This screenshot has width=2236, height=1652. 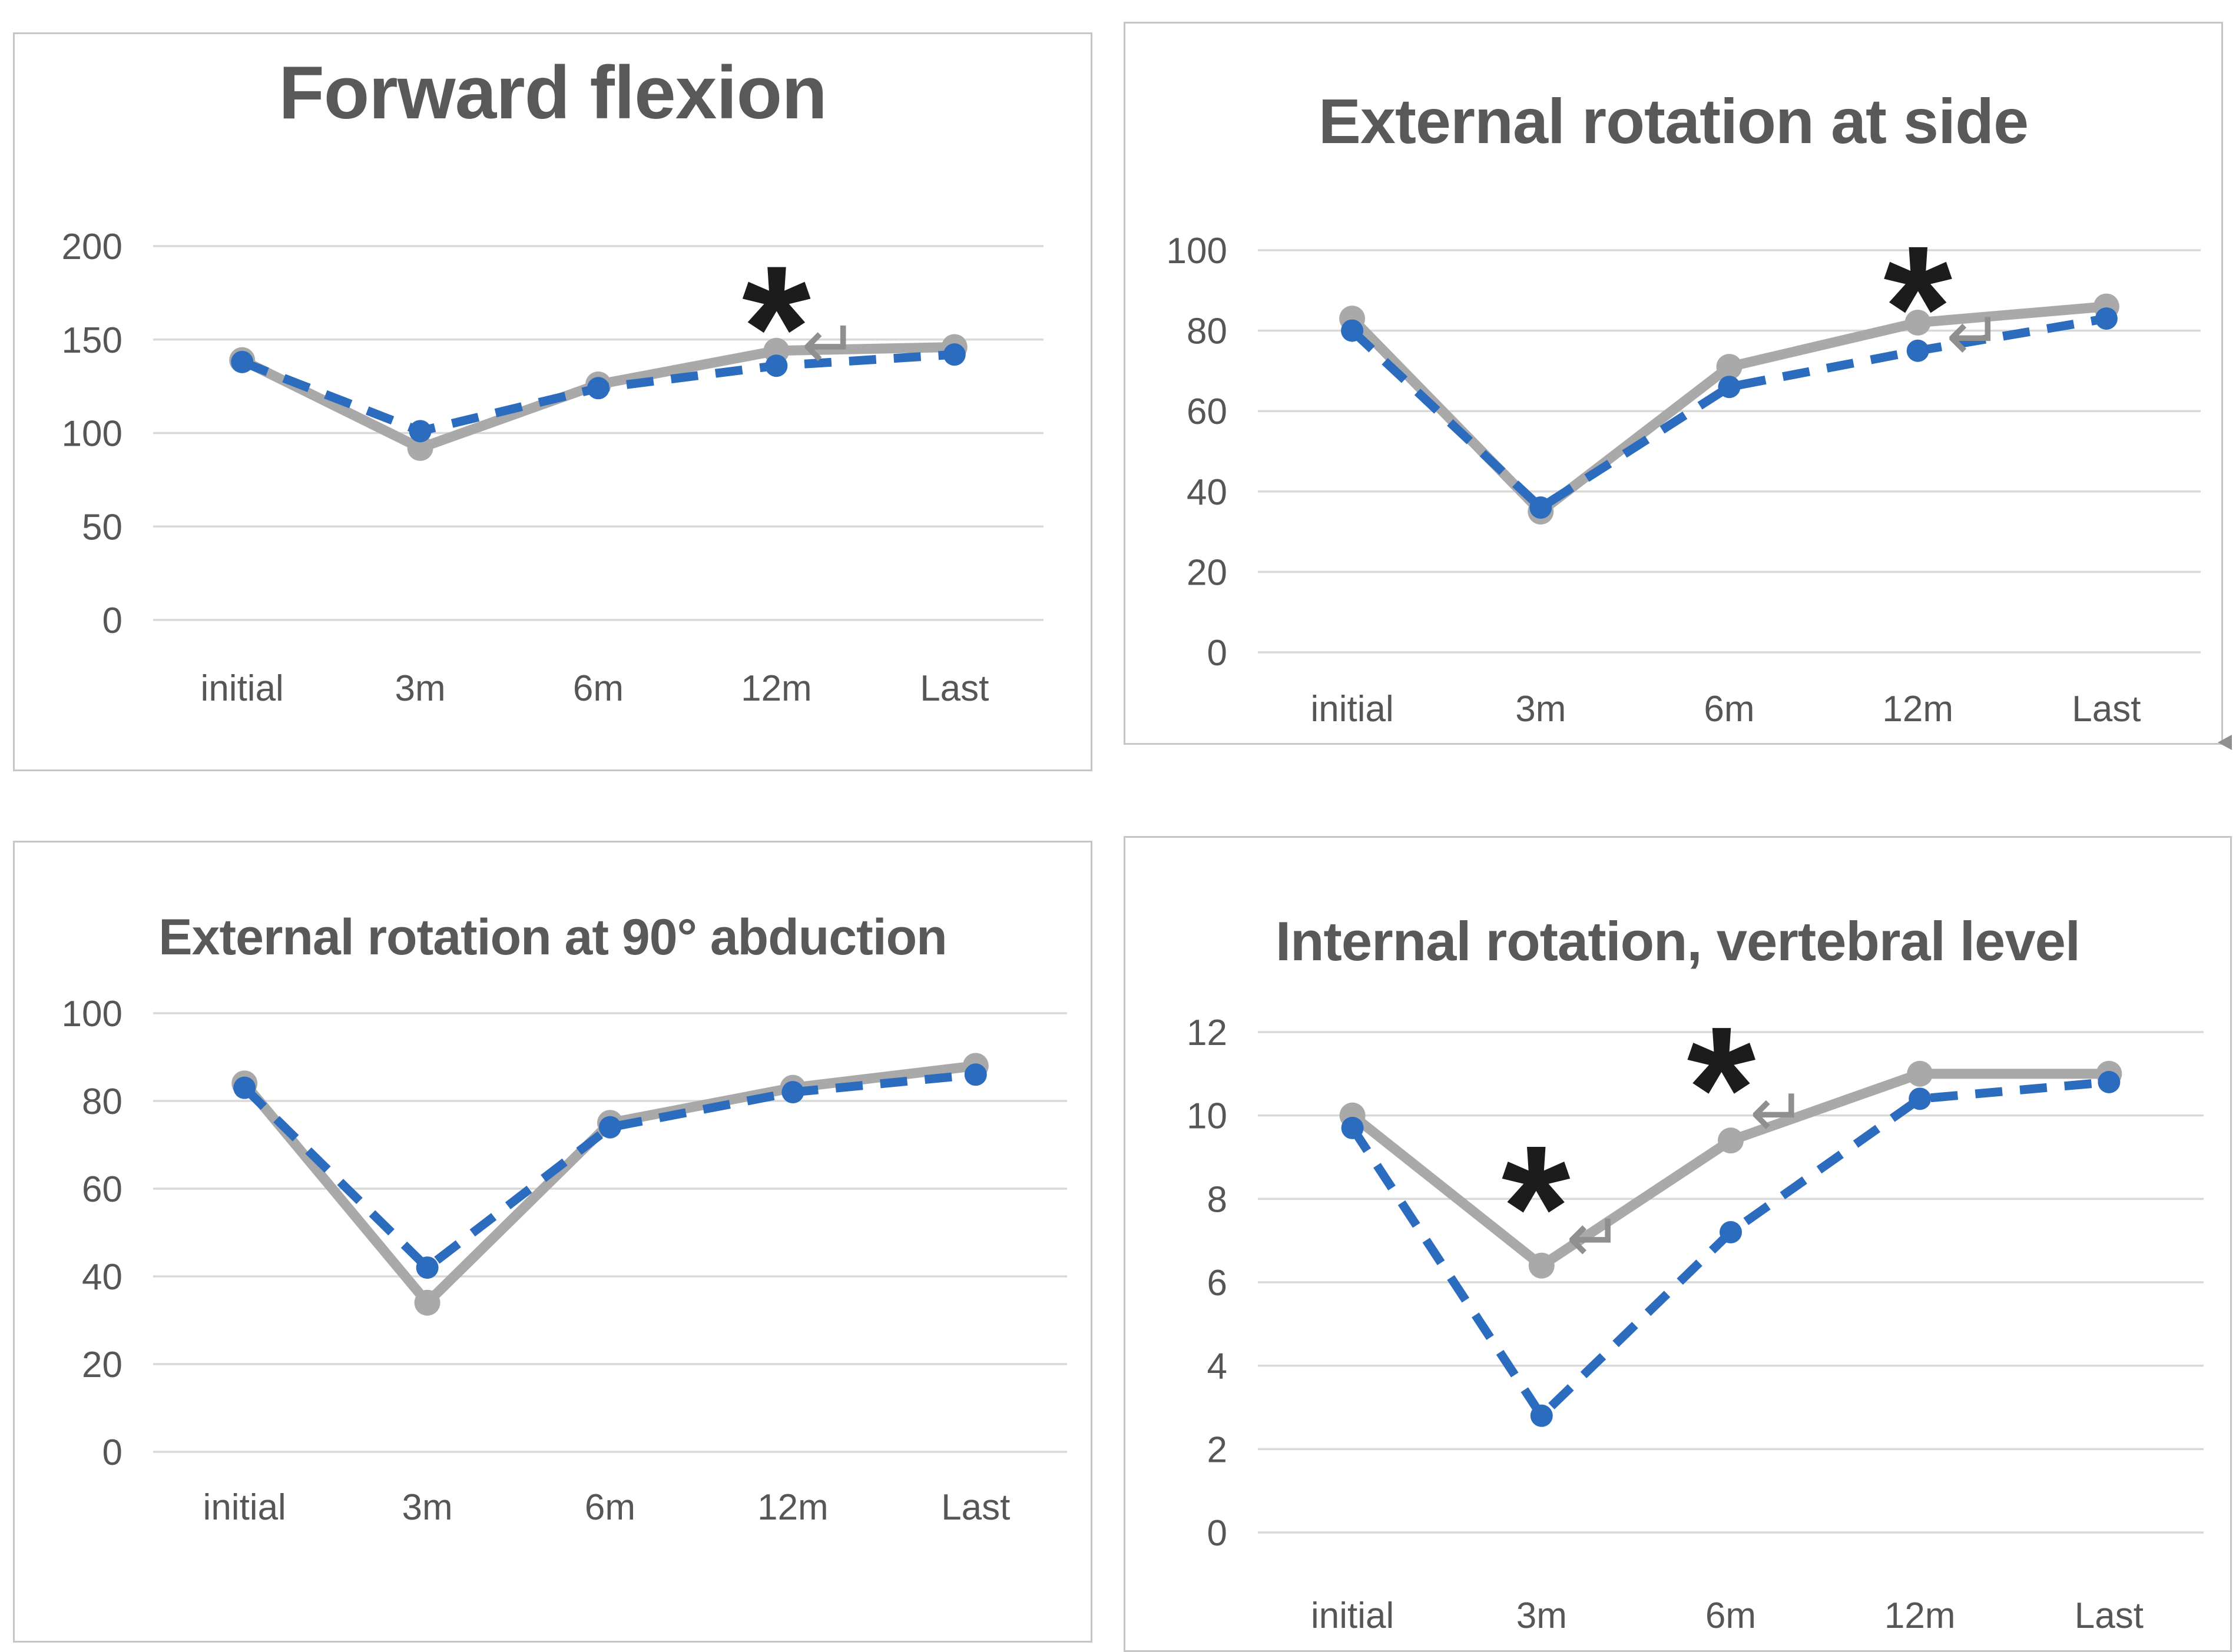 What do you see at coordinates (1674, 121) in the screenshot?
I see `chart-title: External rotation at side` at bounding box center [1674, 121].